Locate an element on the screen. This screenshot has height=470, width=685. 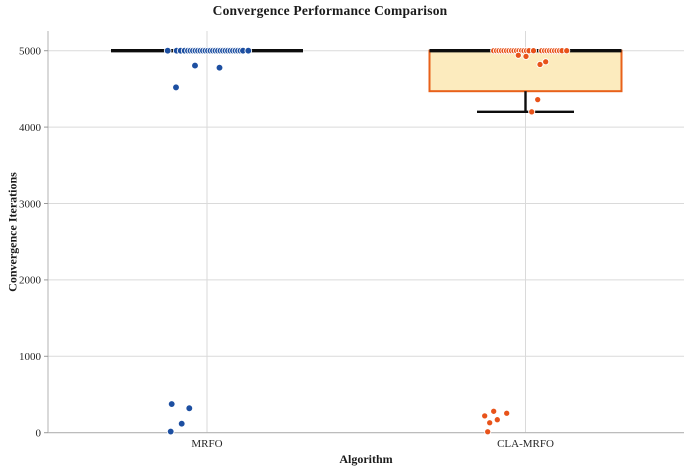
y-tick-label: 4000 is located at coordinates (30, 128).